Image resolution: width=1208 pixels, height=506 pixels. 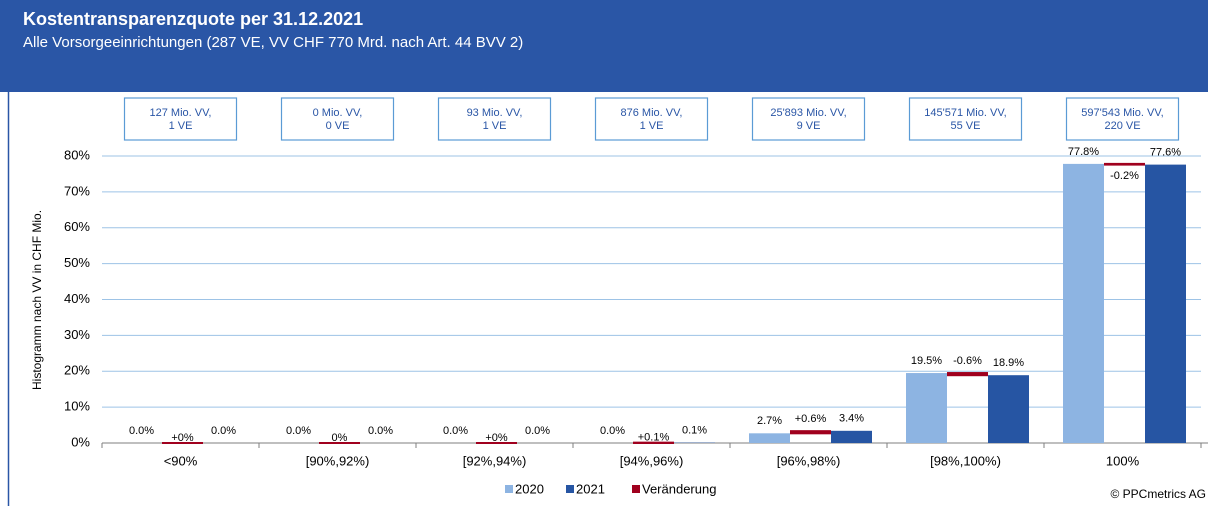 What do you see at coordinates (77, 262) in the screenshot?
I see `y-tick-label: 50%` at bounding box center [77, 262].